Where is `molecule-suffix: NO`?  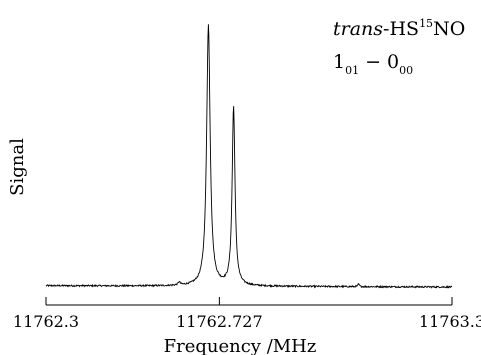
molecule-suffix: NO is located at coordinates (449, 29).